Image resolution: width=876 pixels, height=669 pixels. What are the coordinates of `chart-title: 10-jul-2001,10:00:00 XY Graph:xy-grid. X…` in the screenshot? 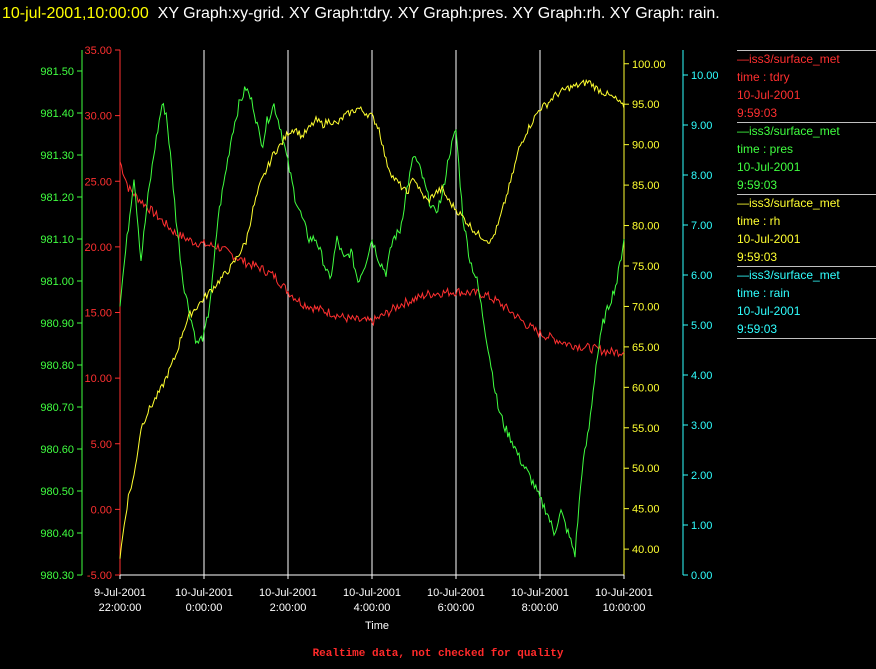 It's located at (432, 14).